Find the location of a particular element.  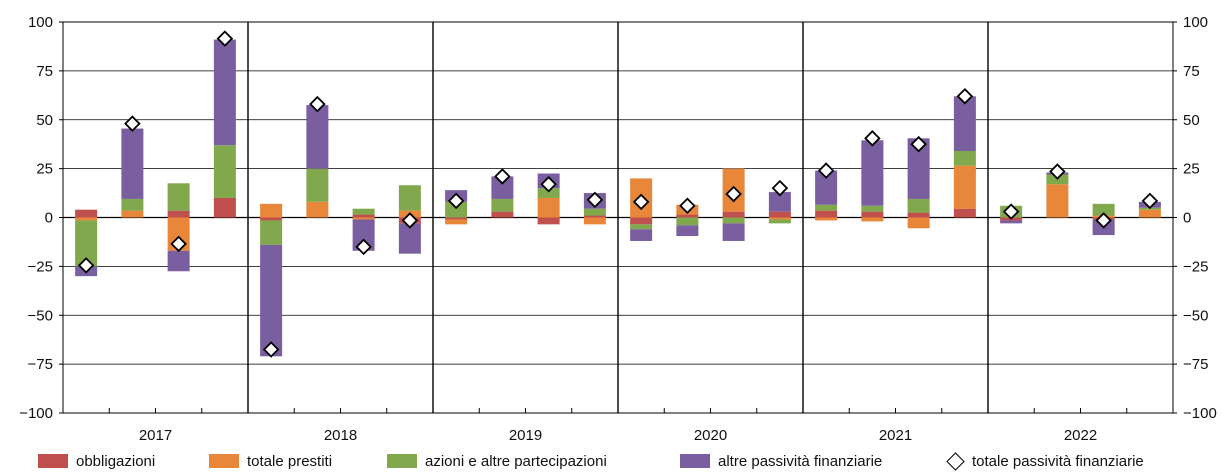

legend-item-altre-passivita: altre passività finanziarie is located at coordinates (781, 461).